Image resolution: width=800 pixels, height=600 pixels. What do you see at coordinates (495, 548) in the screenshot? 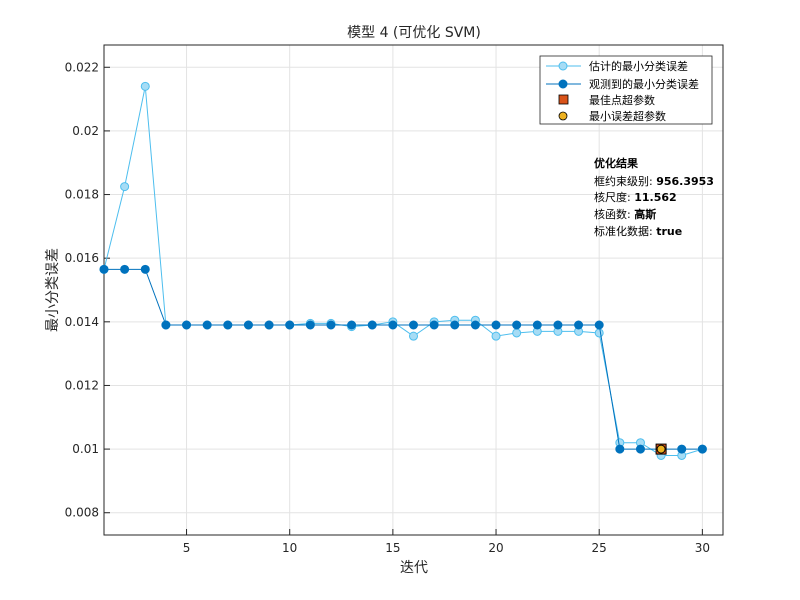
I see `x-tick-label: 20` at bounding box center [495, 548].